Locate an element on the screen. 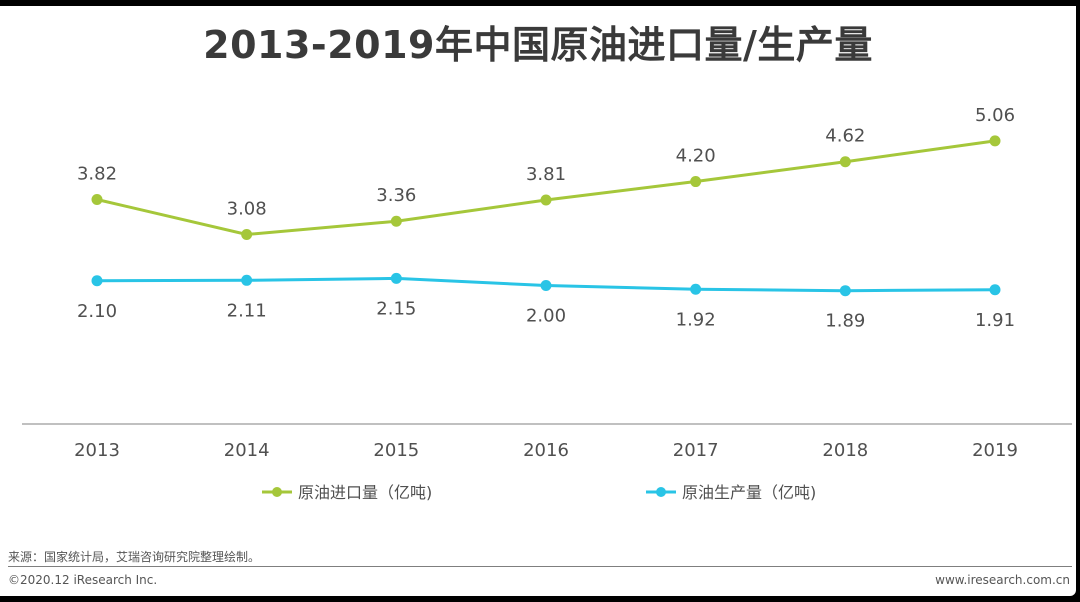  data-point-production-2017 is located at coordinates (696, 289).